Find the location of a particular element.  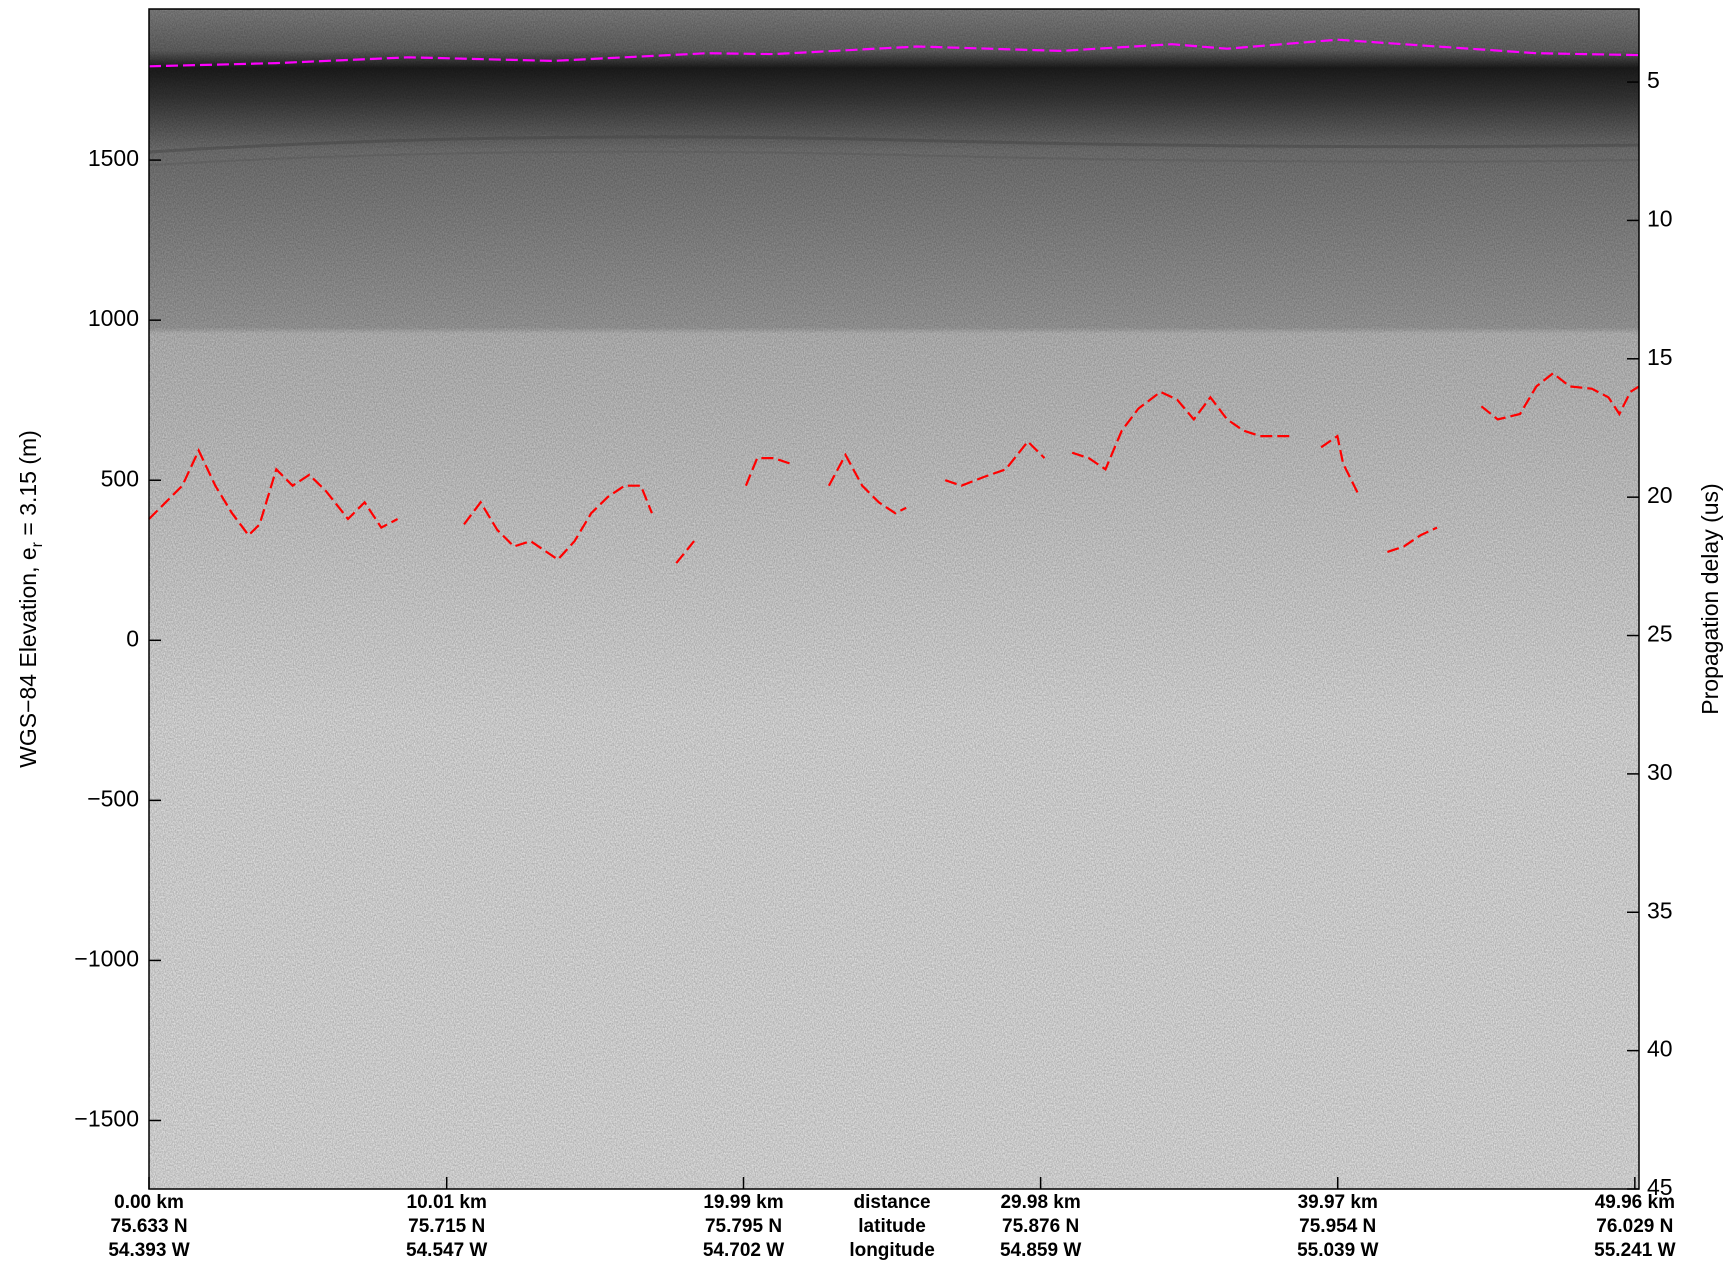

y2-tick-label: 5 is located at coordinates (1653, 80).